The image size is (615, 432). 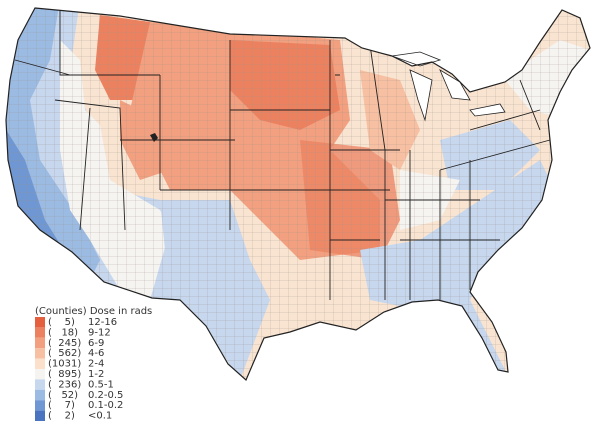 What do you see at coordinates (99, 332) in the screenshot?
I see `legend-range: 9-12` at bounding box center [99, 332].